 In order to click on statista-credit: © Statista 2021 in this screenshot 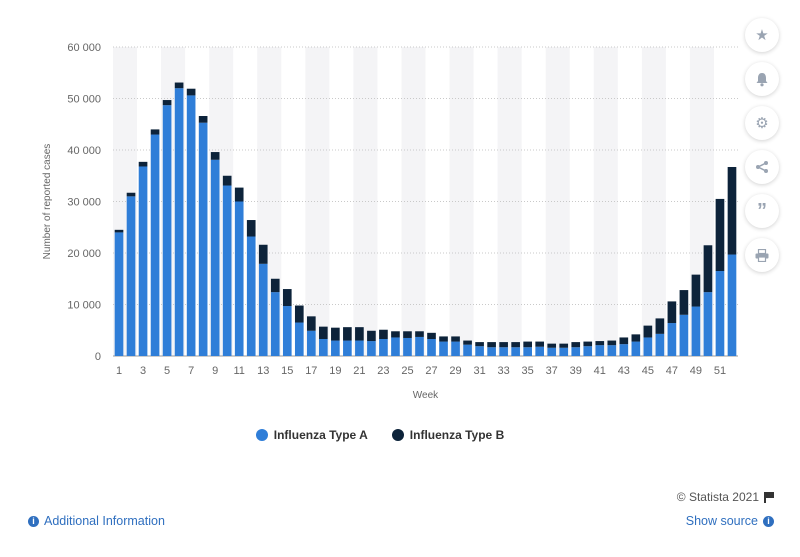, I will do `click(725, 497)`.